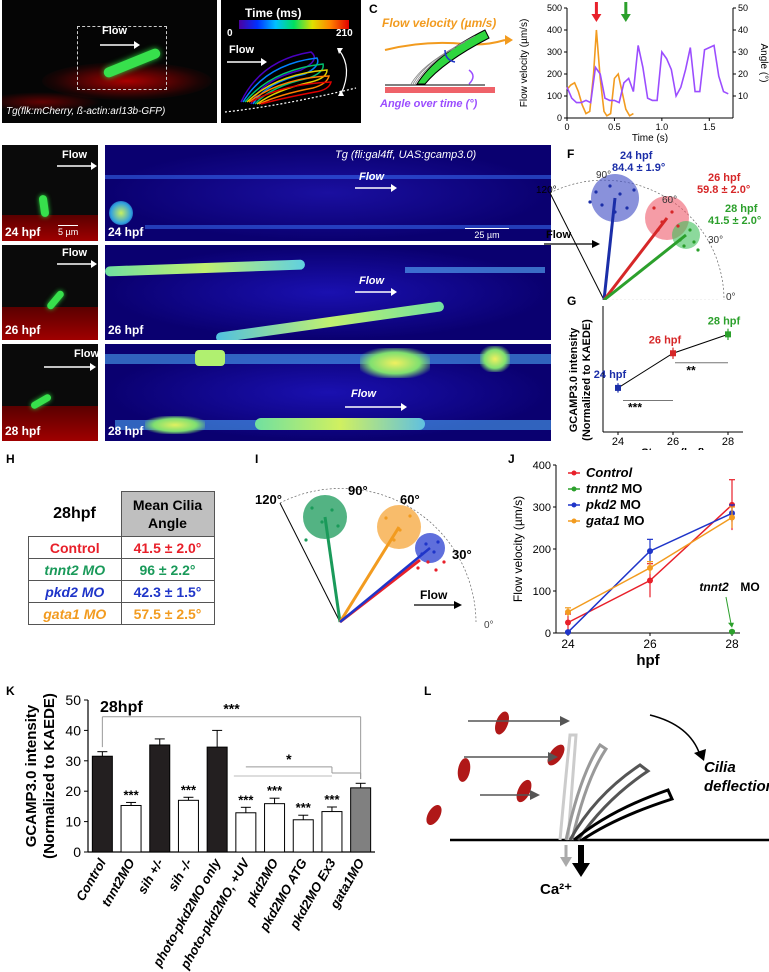 Image resolution: width=769 pixels, height=972 pixels. I want to click on table-cell: 42.3 ± 1.5°, so click(167, 591).